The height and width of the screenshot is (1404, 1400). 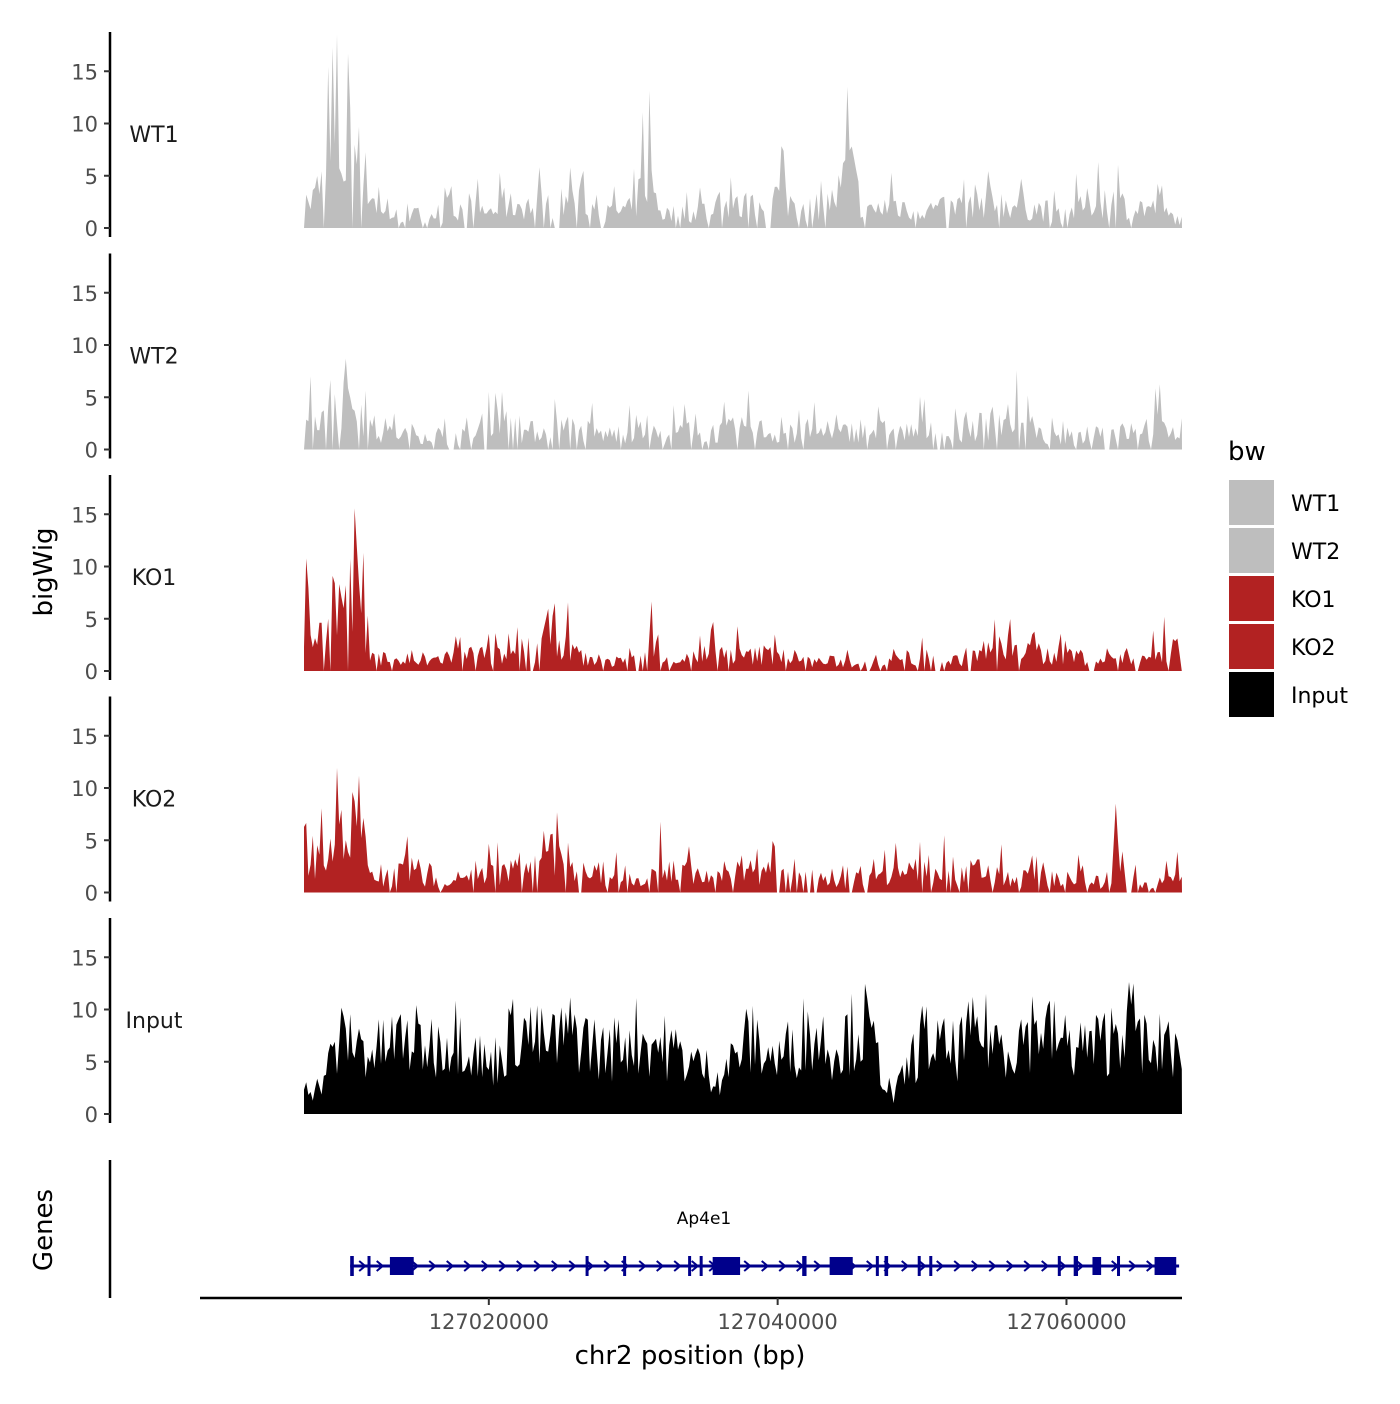 I want to click on track-label: KO1, so click(x=154, y=578).